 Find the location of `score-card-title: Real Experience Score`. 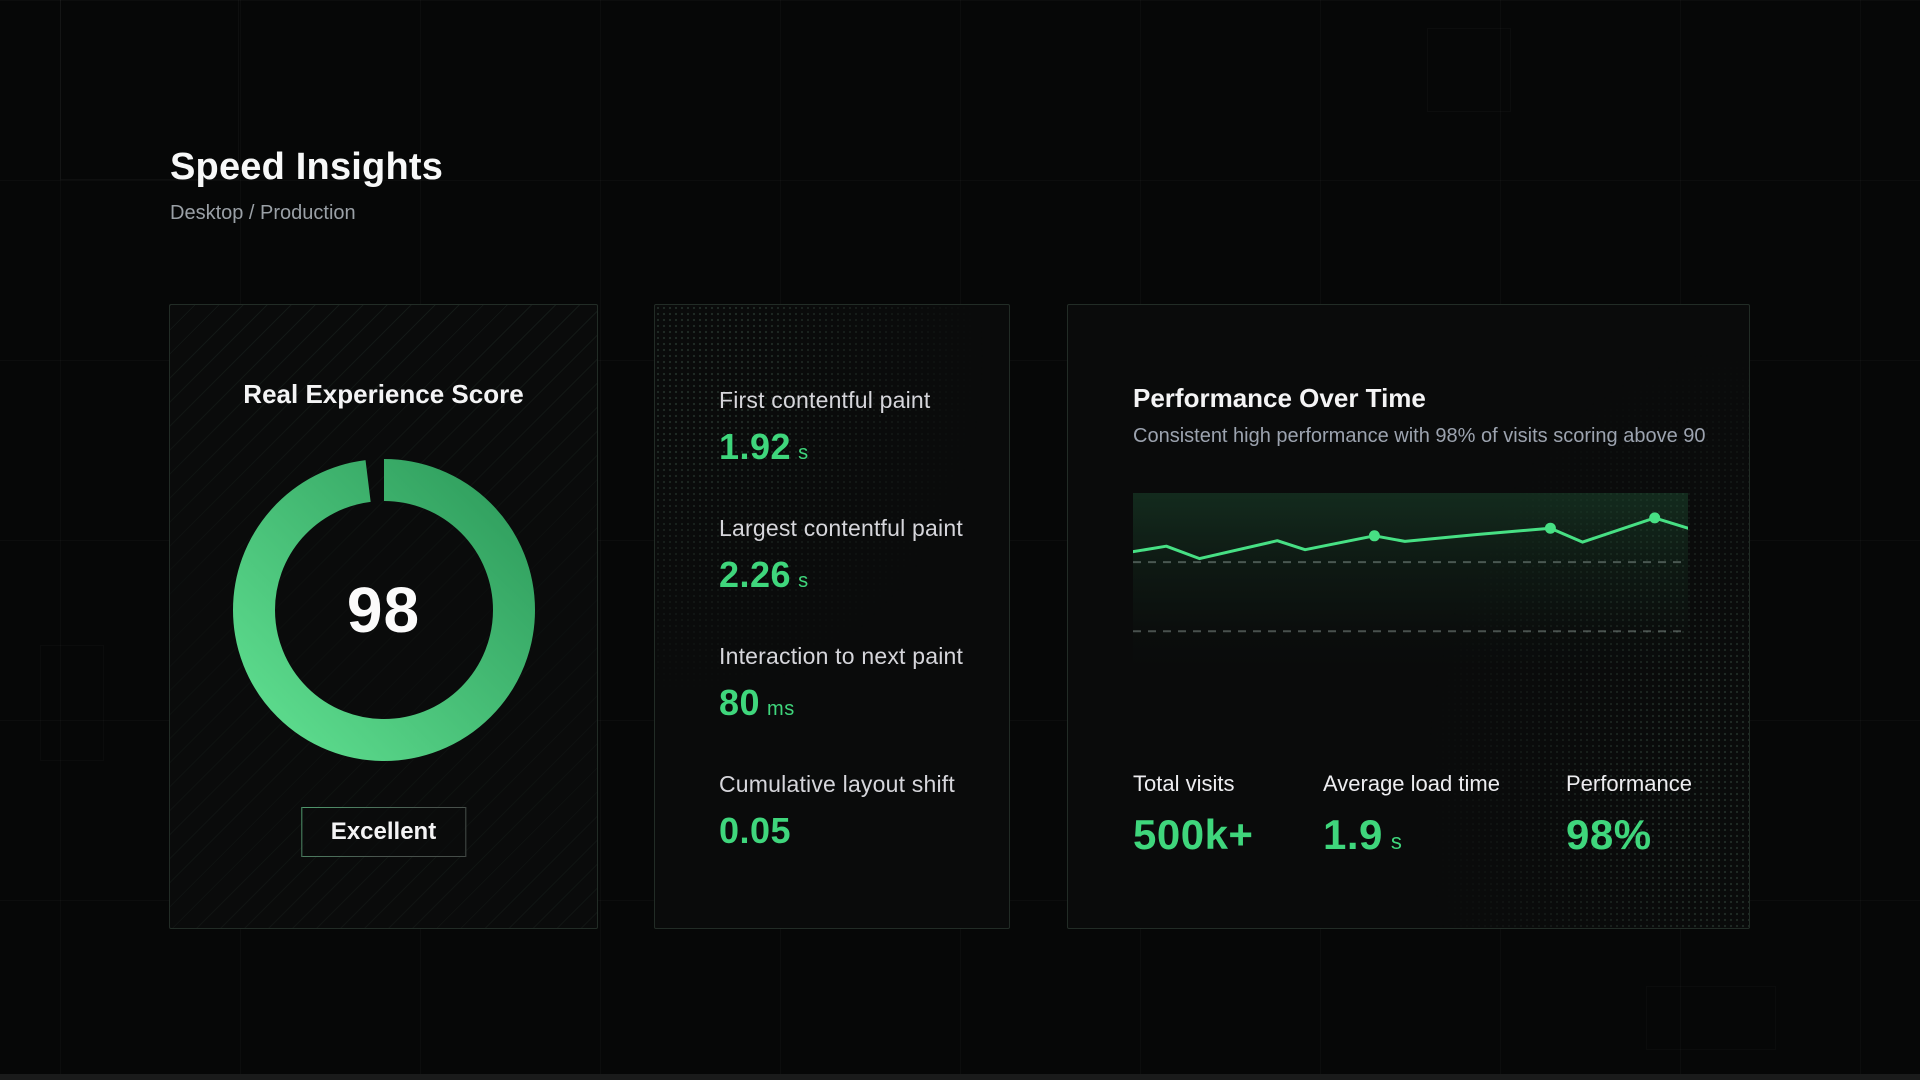

score-card-title: Real Experience Score is located at coordinates (383, 394).